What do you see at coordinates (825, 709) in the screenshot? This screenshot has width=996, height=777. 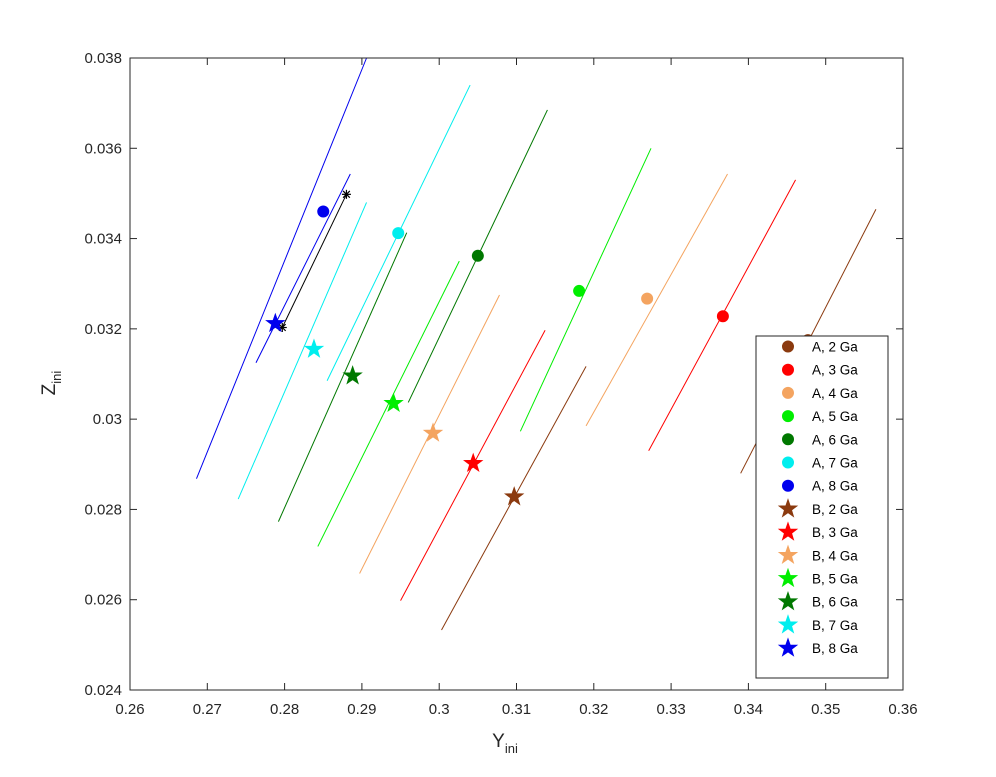 I see `x-tick-label: 0.35` at bounding box center [825, 709].